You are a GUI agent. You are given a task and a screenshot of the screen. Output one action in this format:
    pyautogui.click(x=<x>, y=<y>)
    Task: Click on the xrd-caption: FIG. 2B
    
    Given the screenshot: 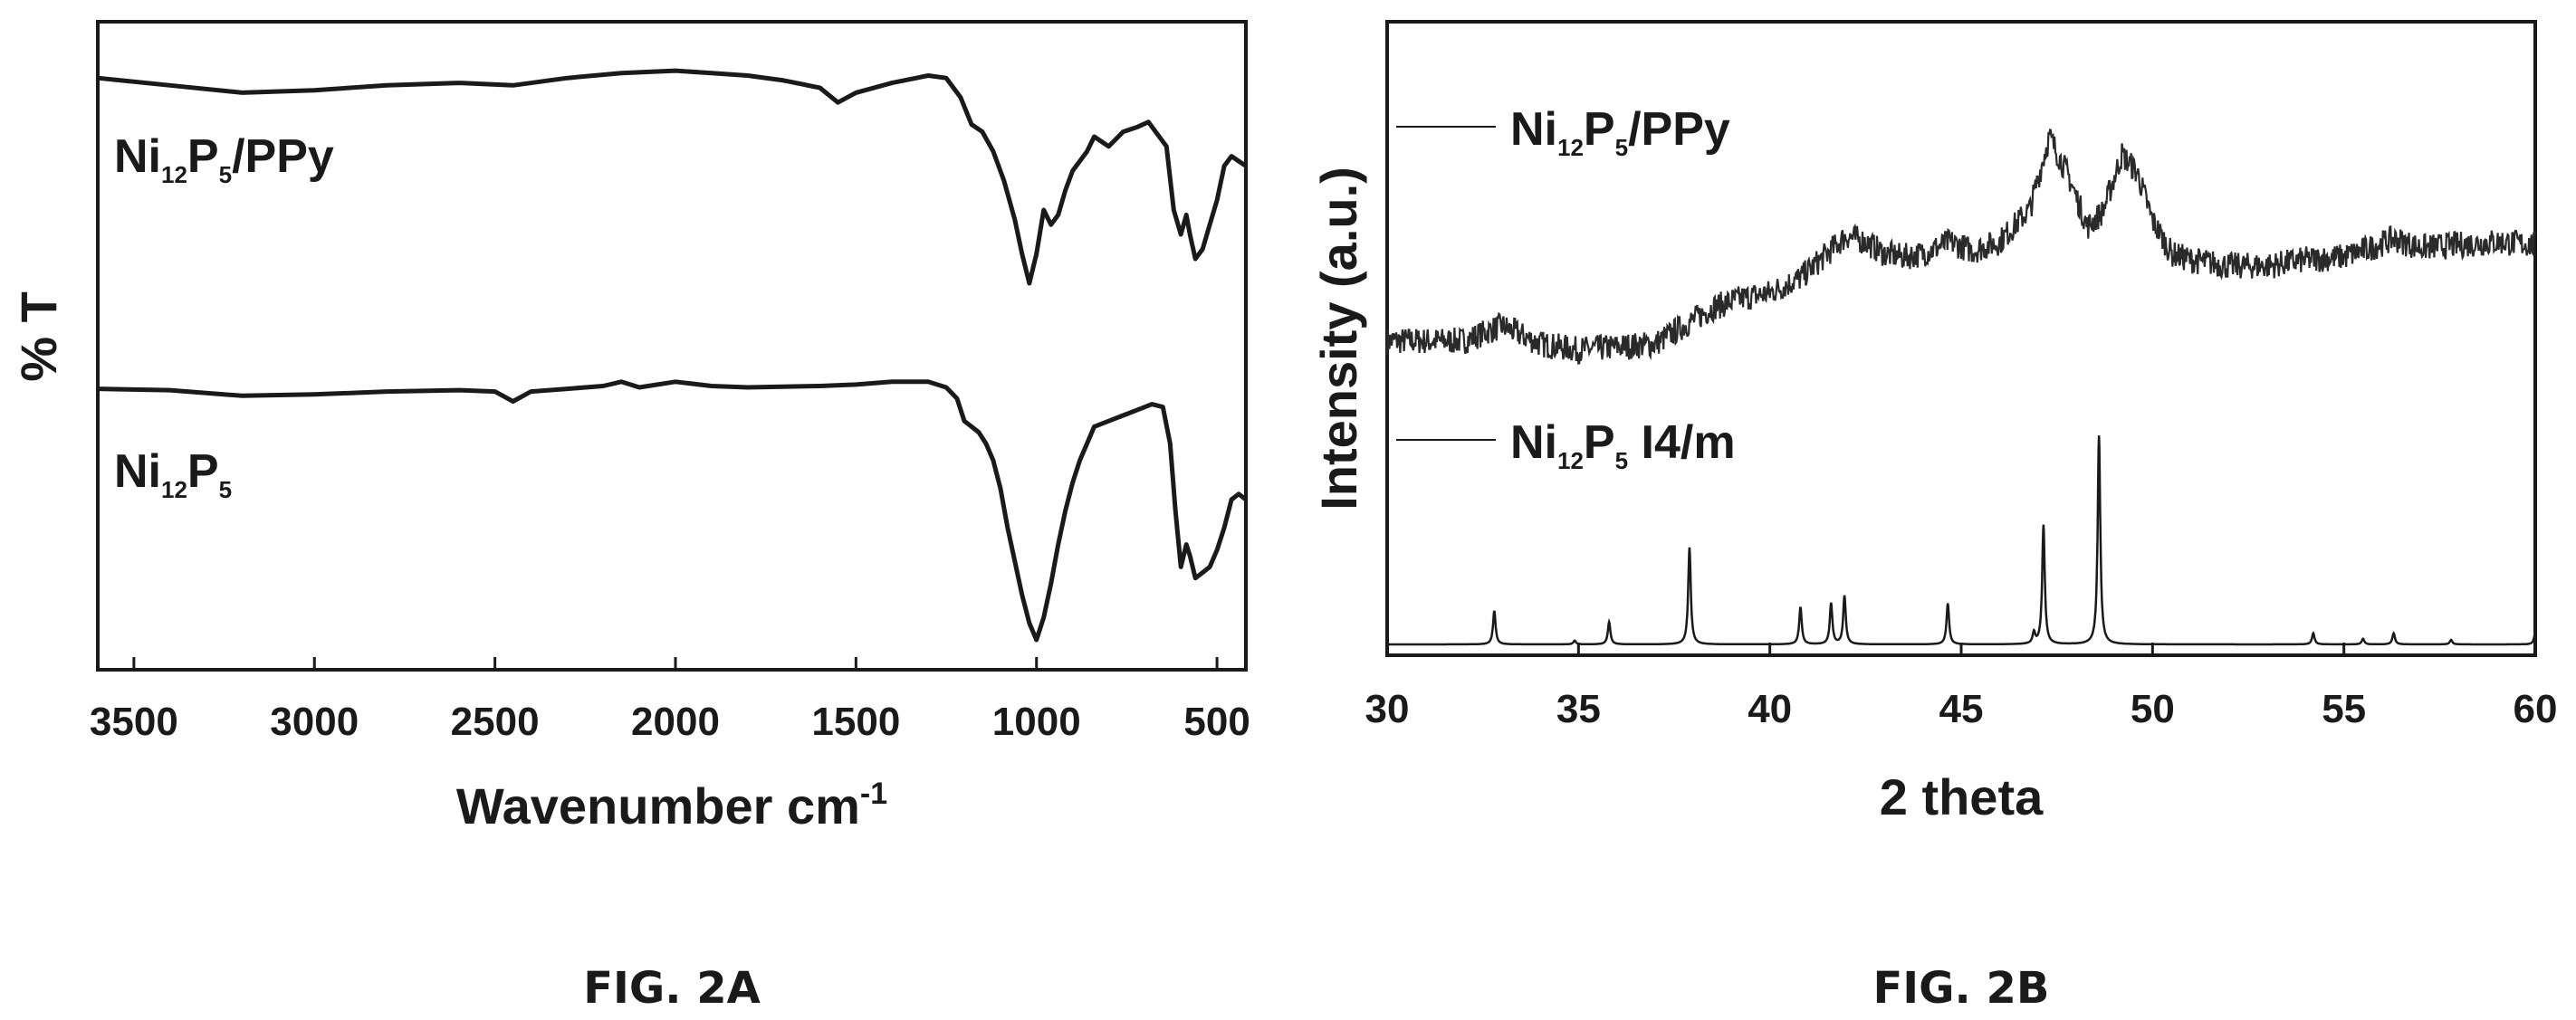 What is the action you would take?
    pyautogui.click(x=1961, y=989)
    